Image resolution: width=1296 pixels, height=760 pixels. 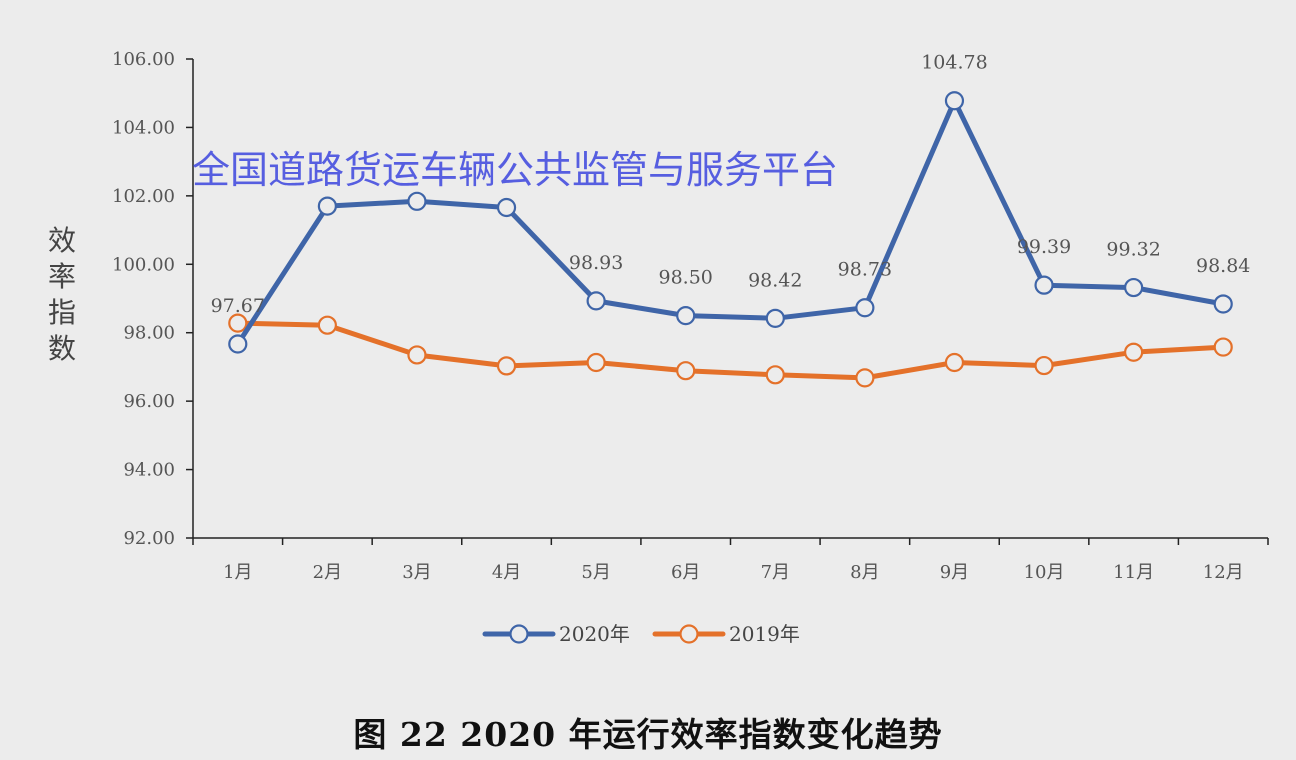 I want to click on y-axis-label-char: 效, so click(x=62, y=240).